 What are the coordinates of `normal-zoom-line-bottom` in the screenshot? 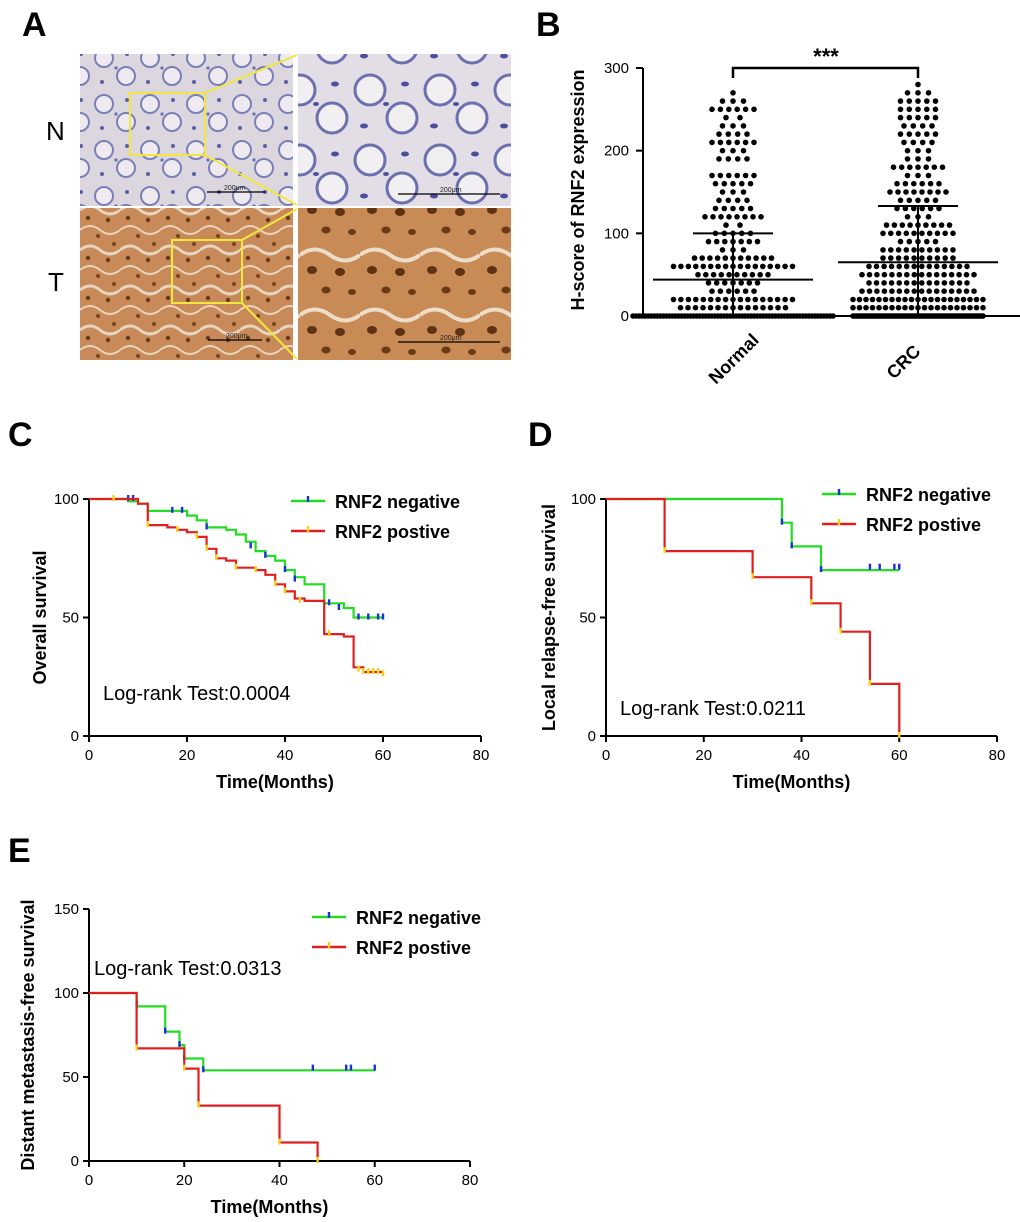 It's located at (251, 180).